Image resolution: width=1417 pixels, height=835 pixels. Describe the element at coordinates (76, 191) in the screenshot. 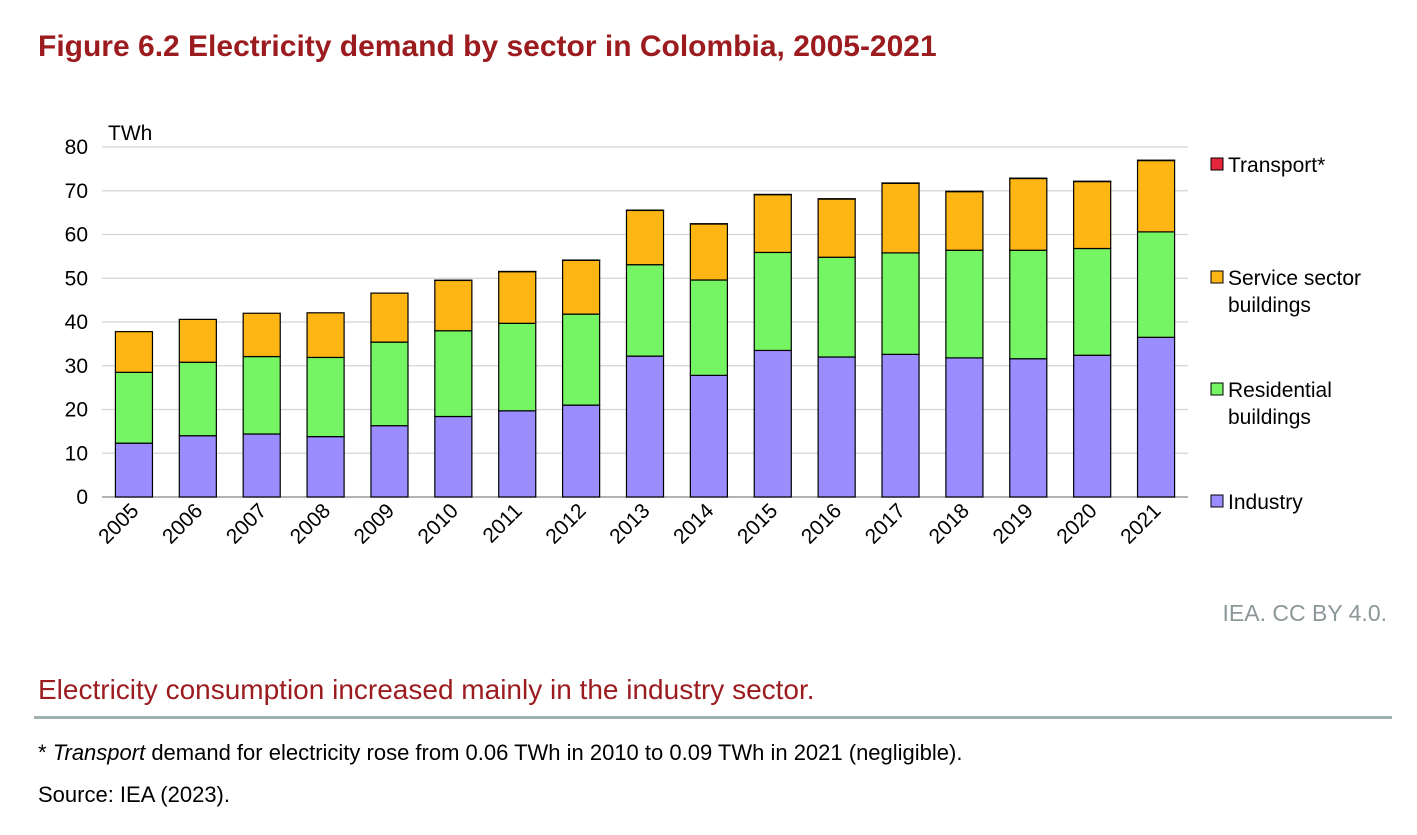

I see `y-tick-label: 70` at that location.